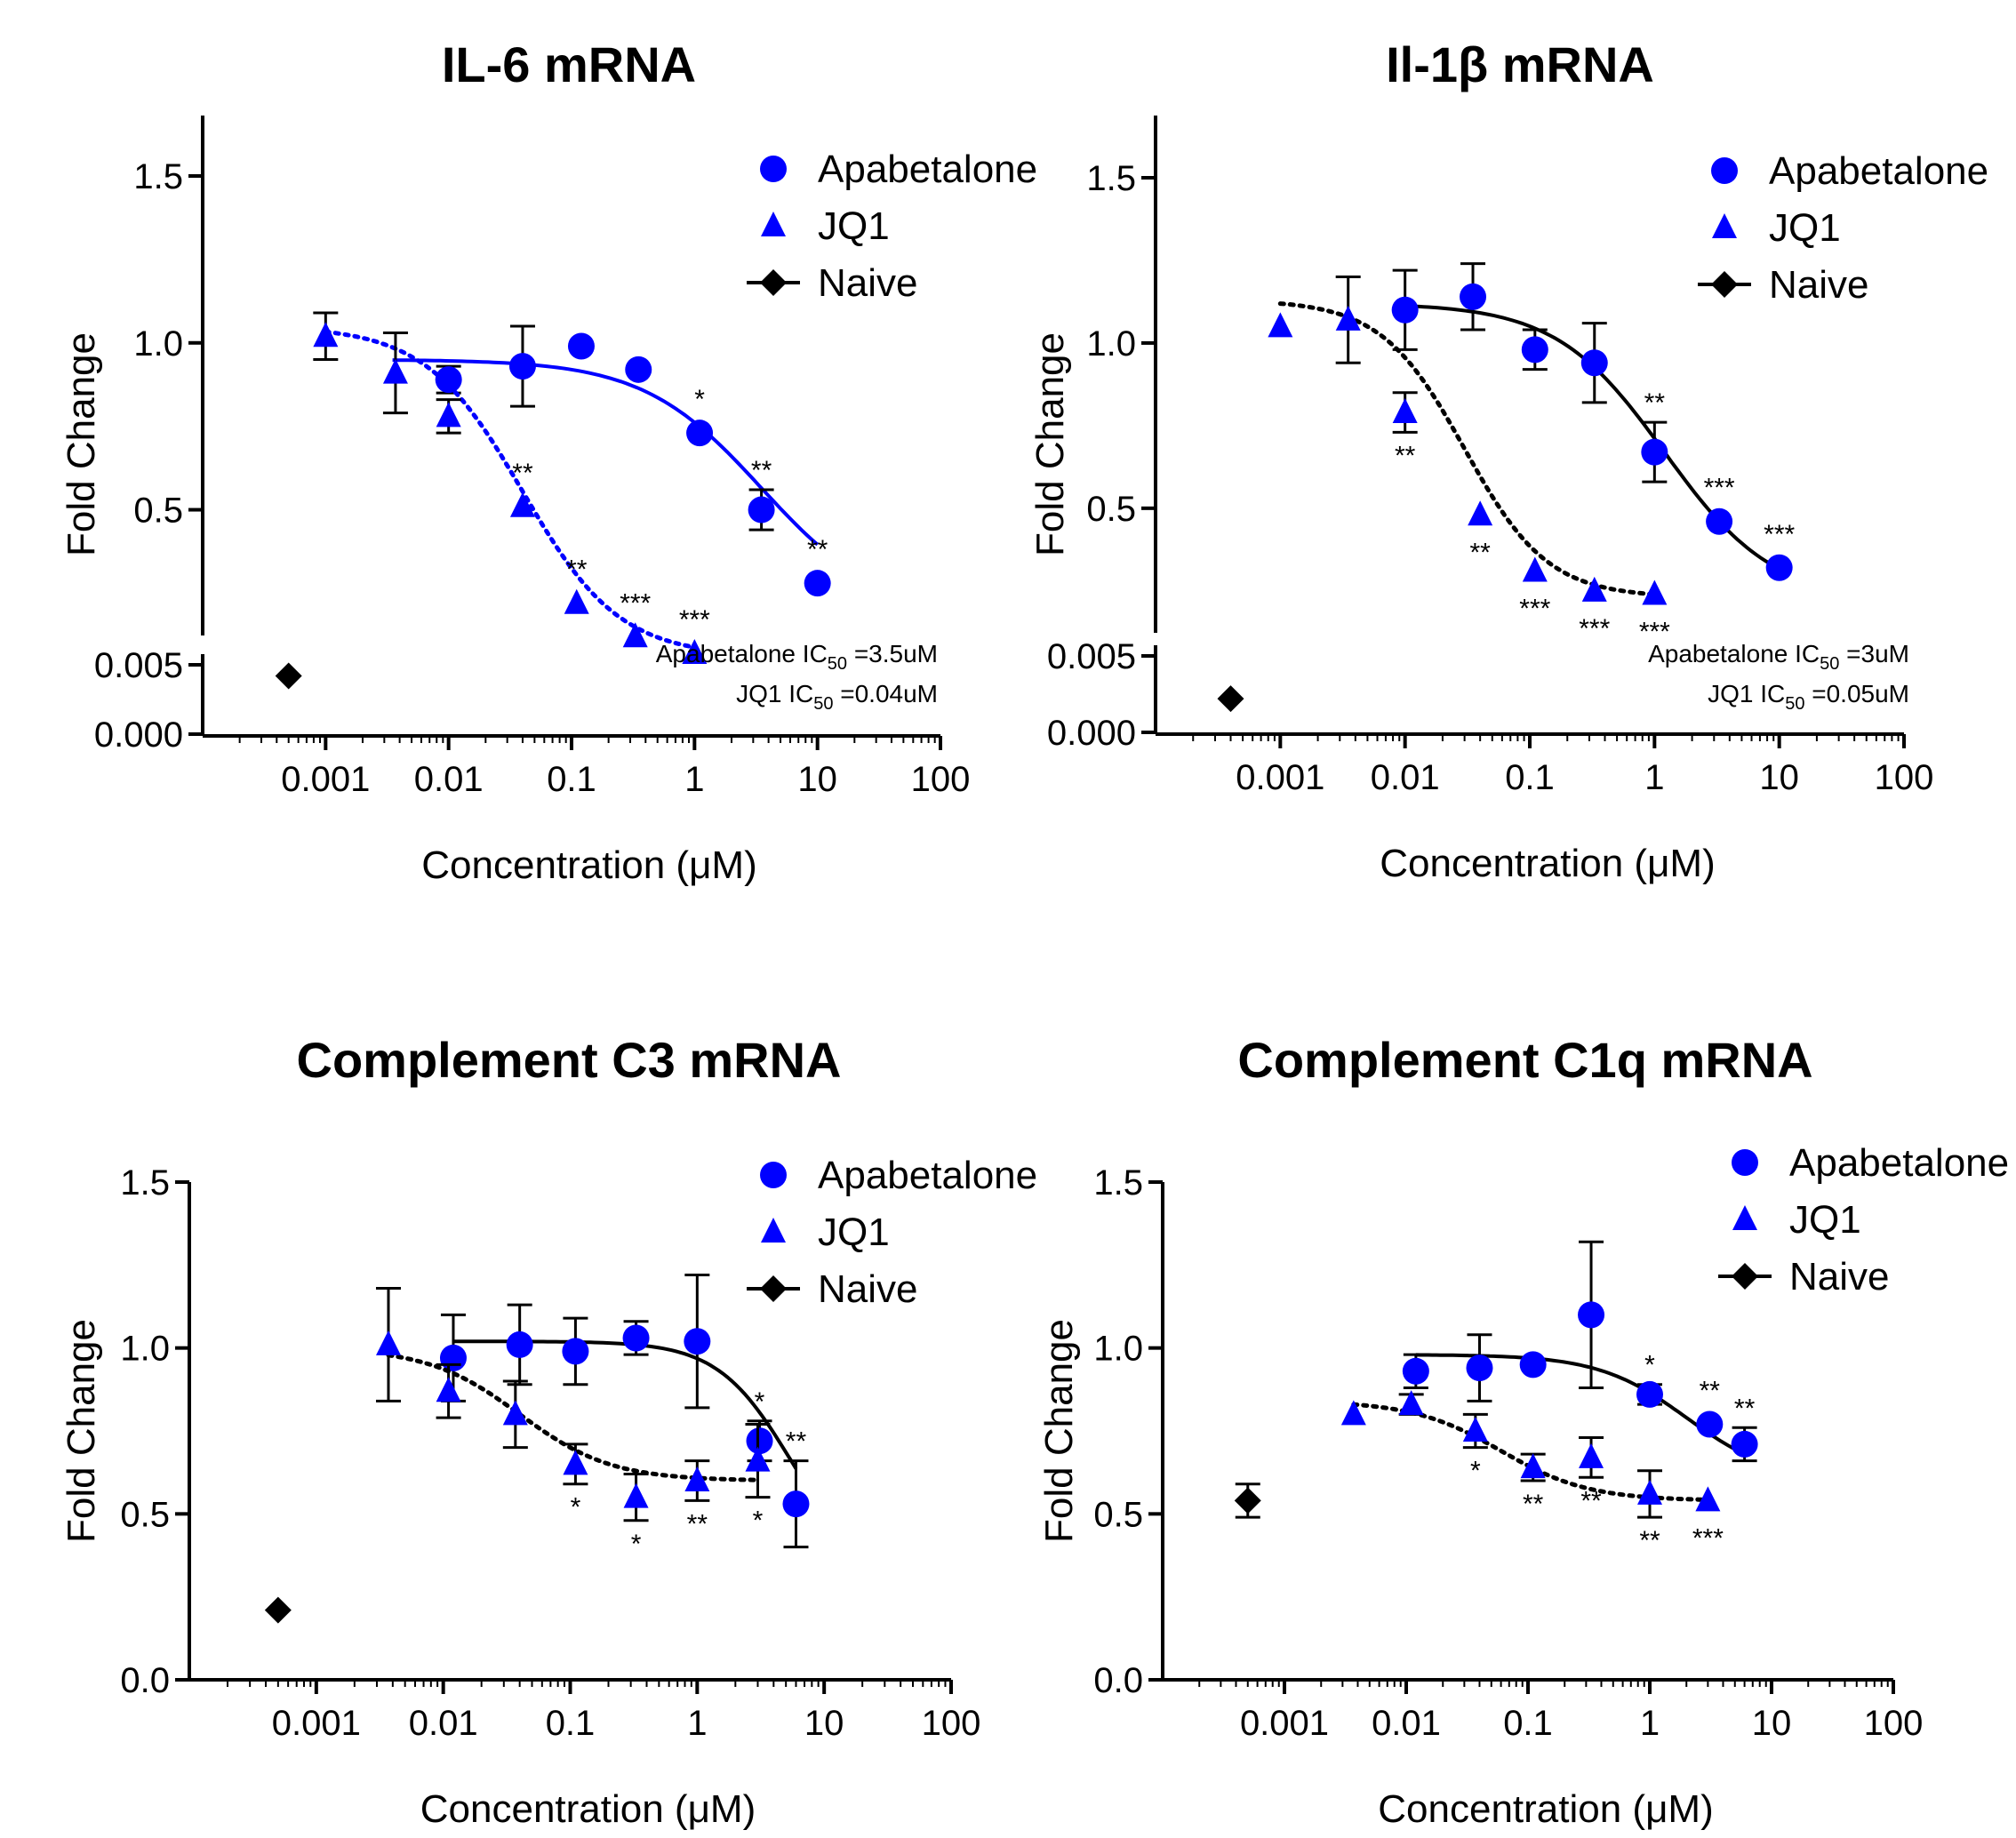 This screenshot has height=1838, width=2016. Describe the element at coordinates (145, 1680) in the screenshot. I see `y-tick-label: 0.0` at that location.